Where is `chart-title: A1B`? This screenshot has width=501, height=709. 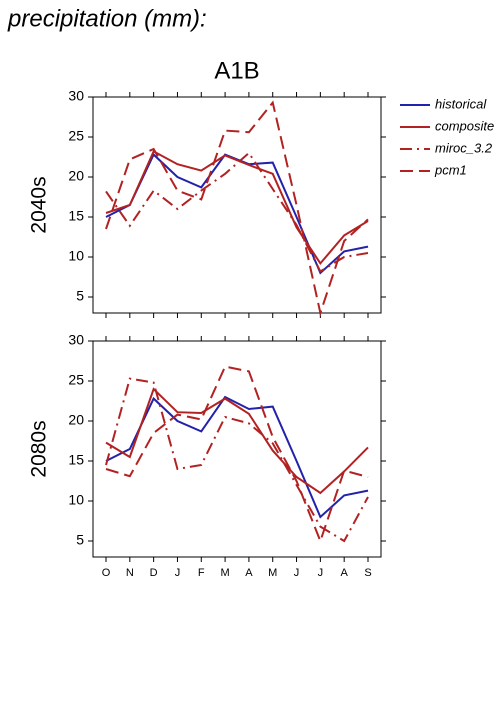
chart-title: A1B is located at coordinates (236, 70).